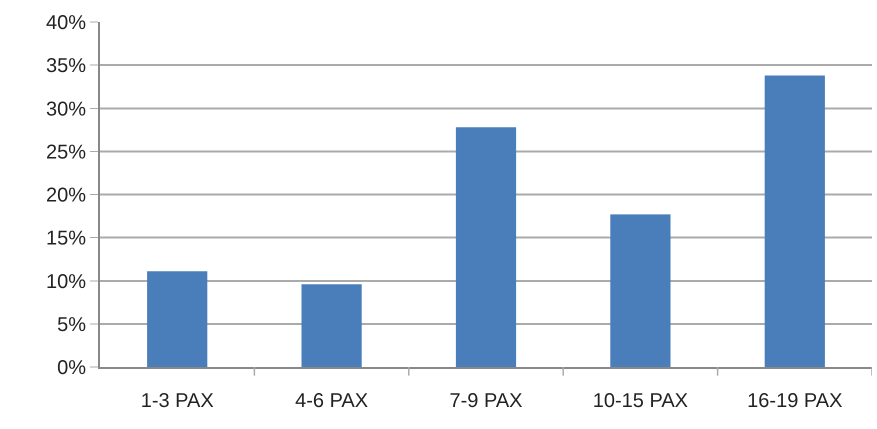 Image resolution: width=877 pixels, height=429 pixels. Describe the element at coordinates (71, 325) in the screenshot. I see `y-tick-label: 5%` at that location.